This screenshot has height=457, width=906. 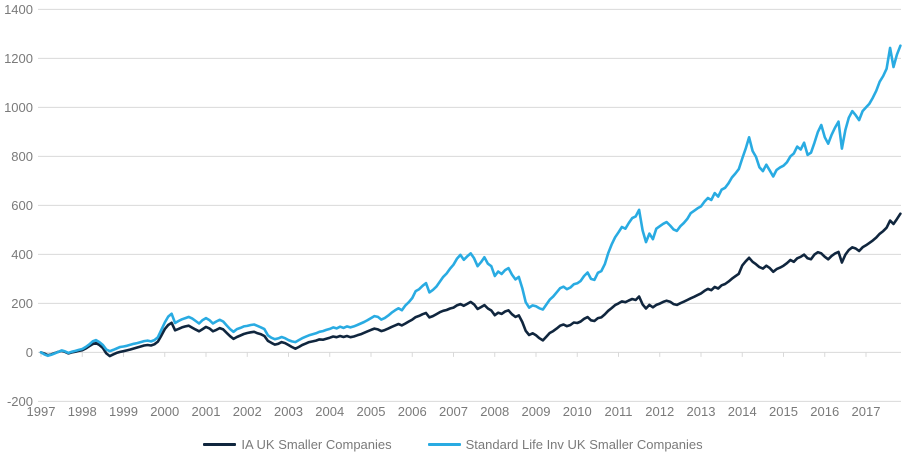 I want to click on x-axis-tick-label: 2012, so click(x=659, y=411).